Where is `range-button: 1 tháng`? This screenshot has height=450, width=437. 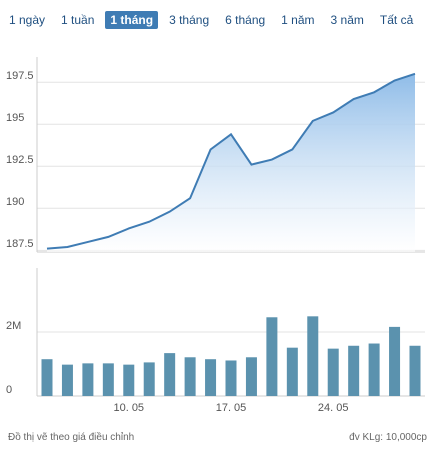 range-button: 1 tháng is located at coordinates (132, 20).